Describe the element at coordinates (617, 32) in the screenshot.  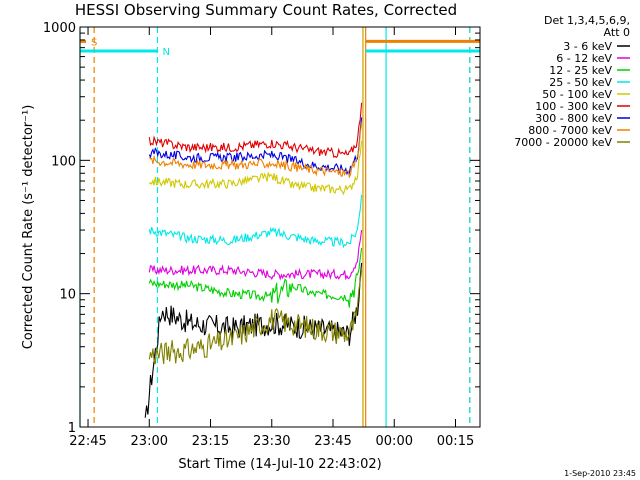
I see `legend-header-line2: Att 0` at that location.